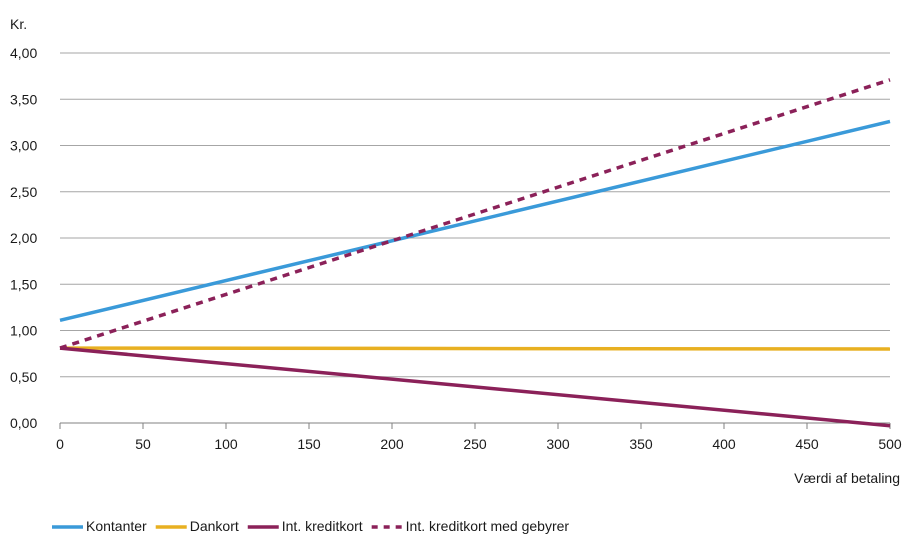 This screenshot has width=907, height=543. What do you see at coordinates (23, 53) in the screenshot?
I see `y-tick-label: 4,00` at bounding box center [23, 53].